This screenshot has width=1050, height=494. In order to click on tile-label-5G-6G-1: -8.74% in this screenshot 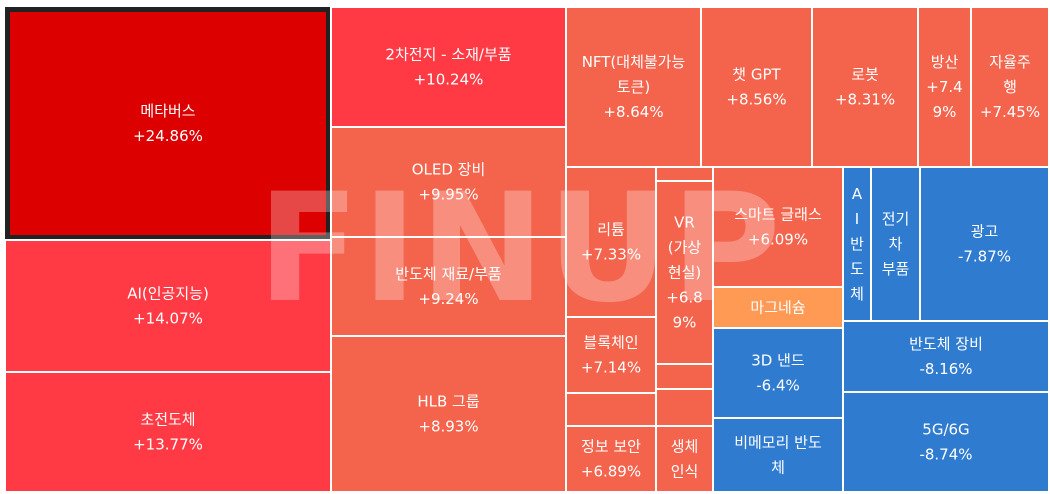, I will do `click(945, 455)`.